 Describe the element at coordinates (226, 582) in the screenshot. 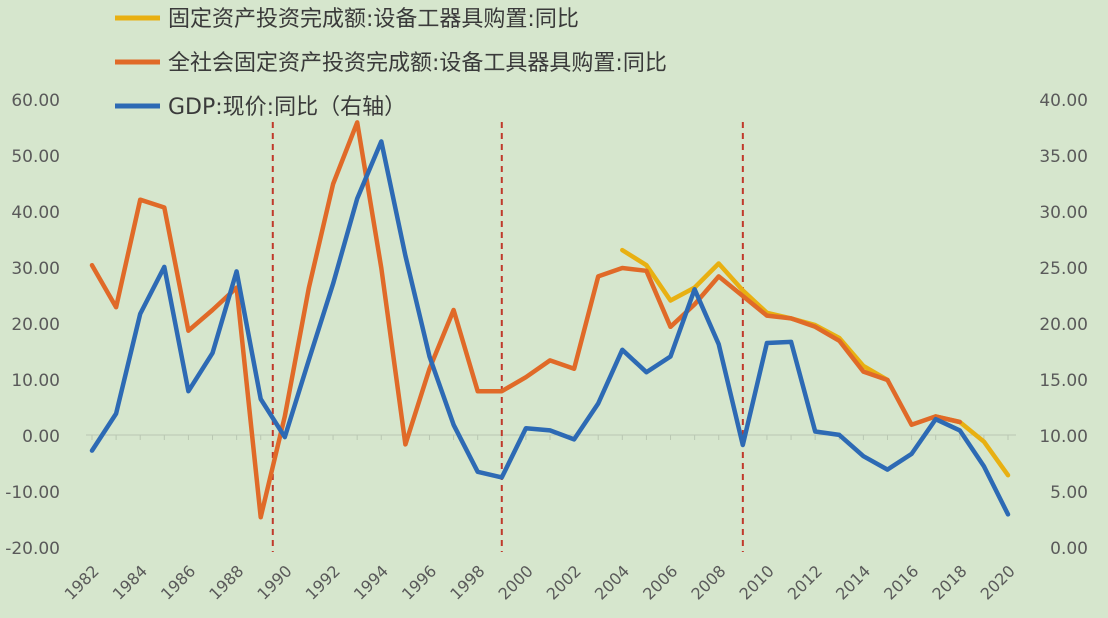

I see `x-axis-tick-label: 1988` at that location.